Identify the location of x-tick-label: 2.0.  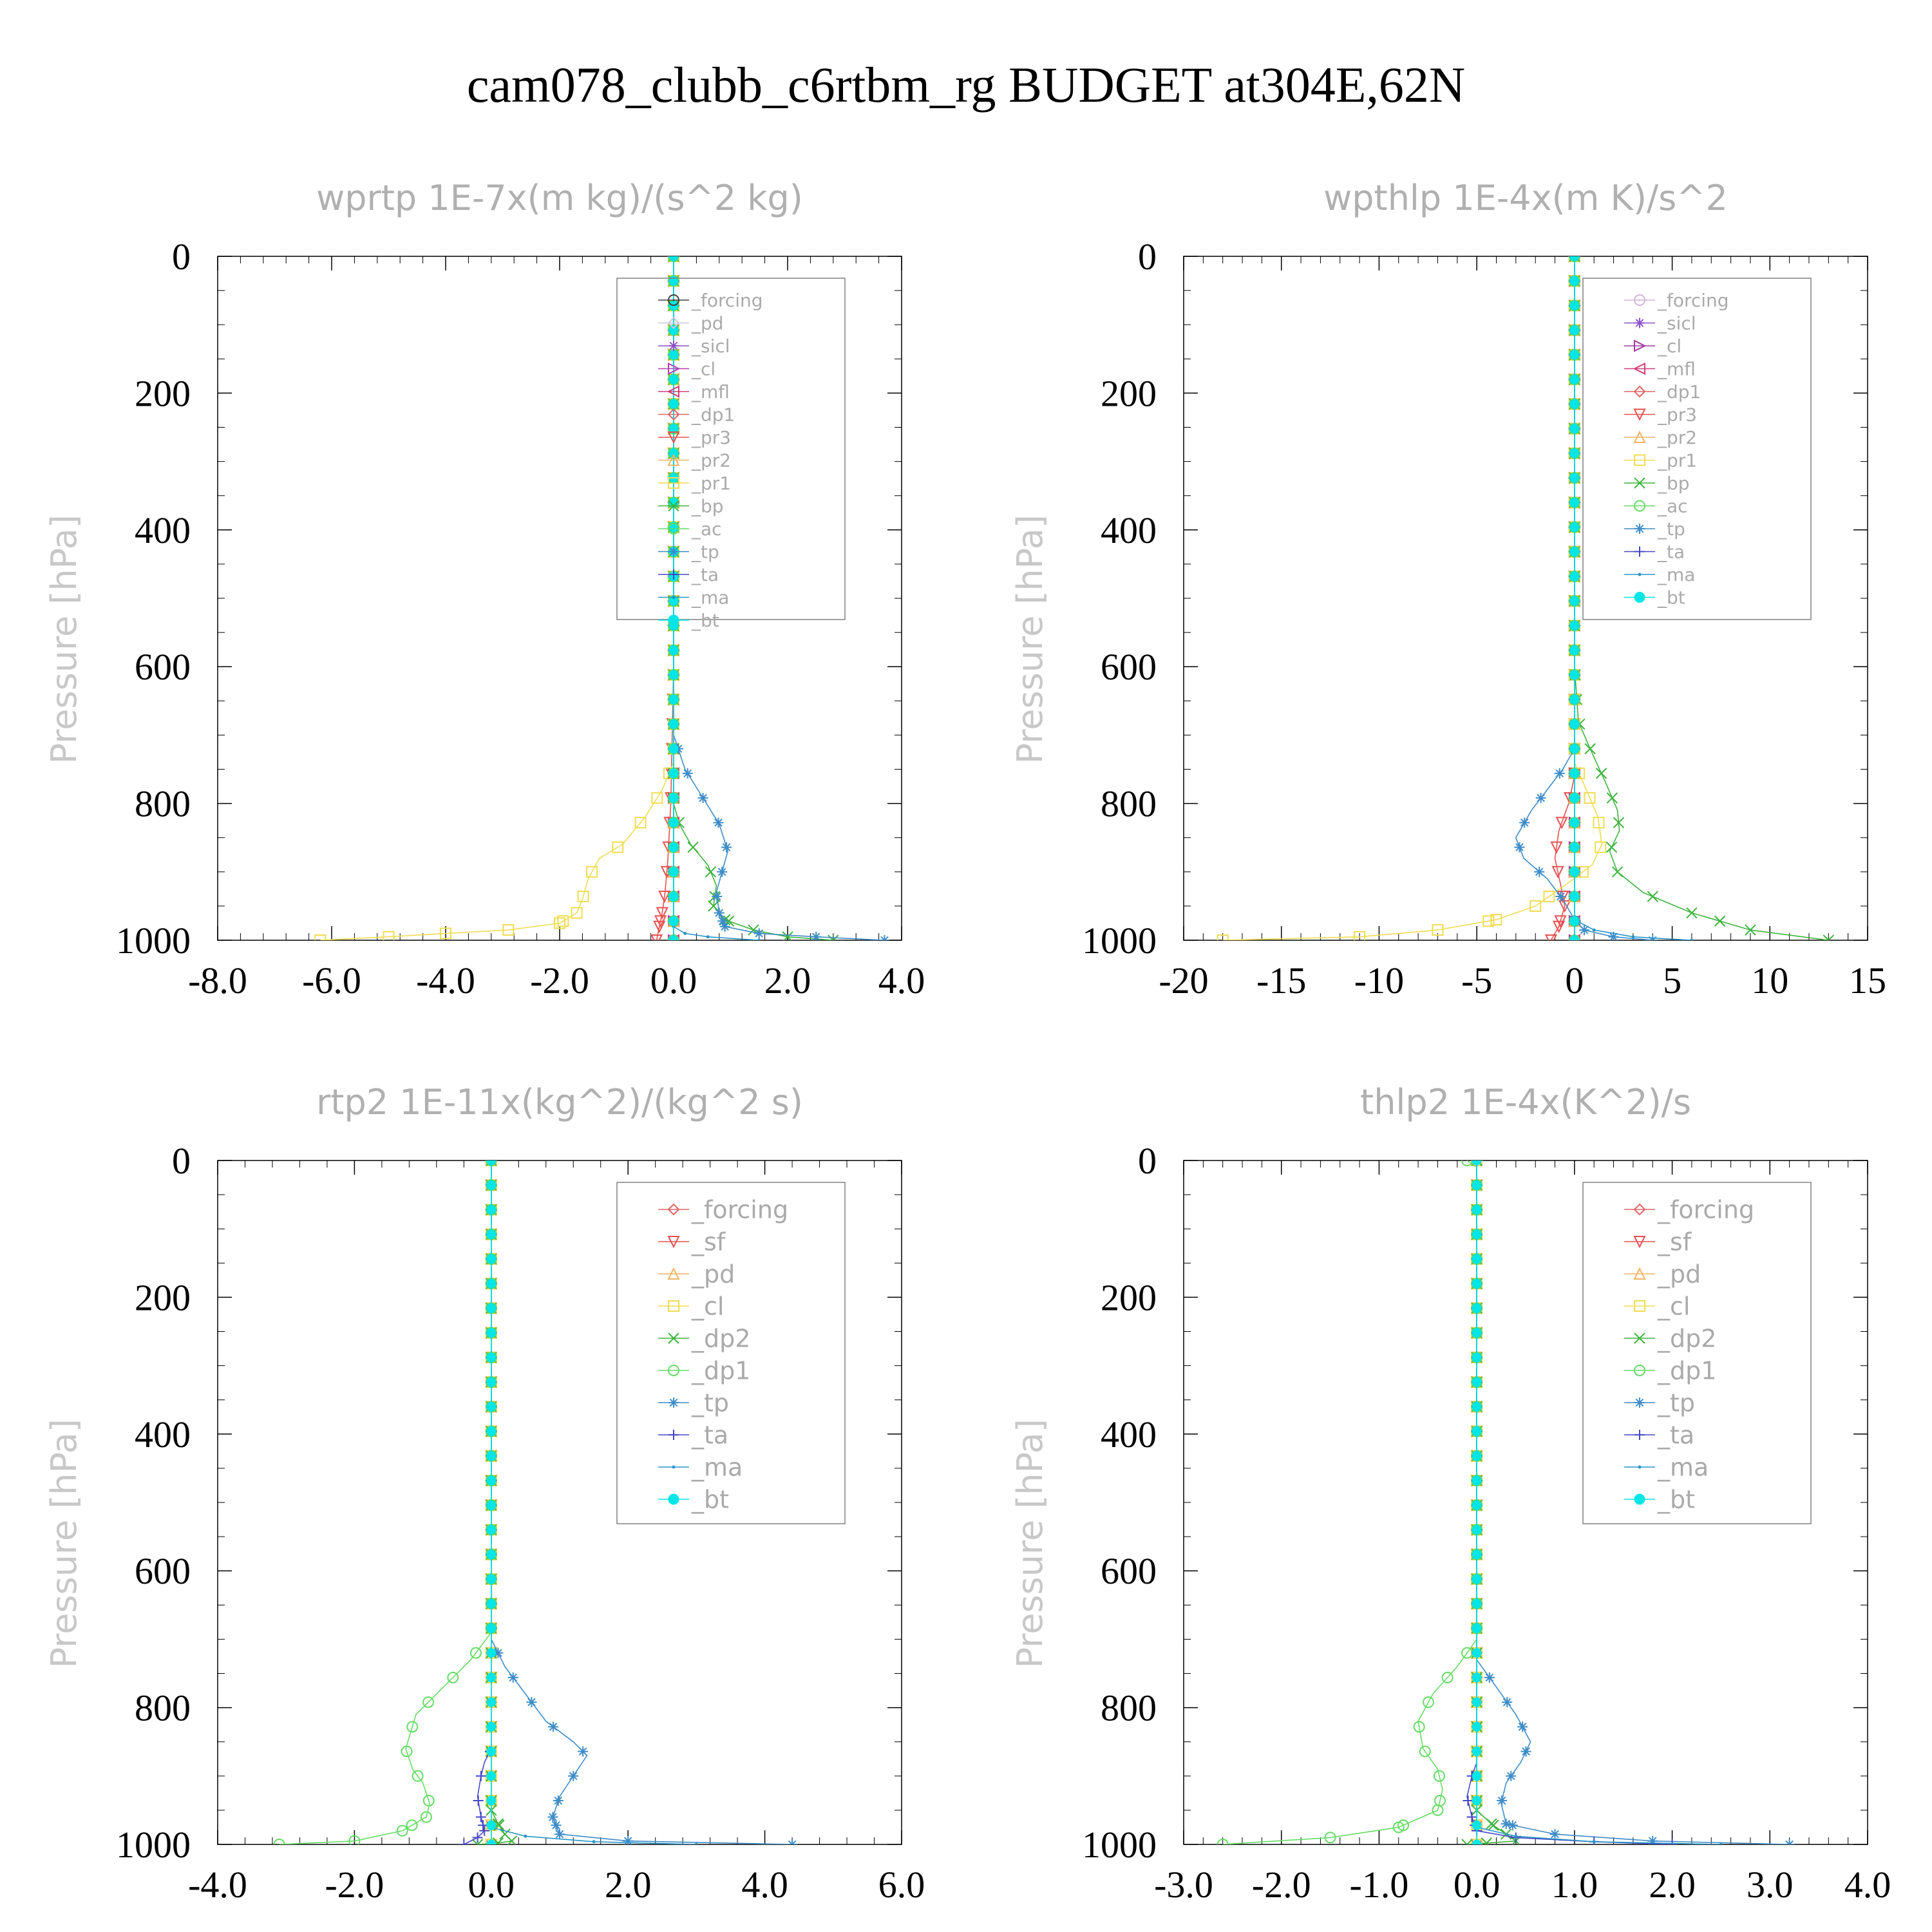
(628, 1885).